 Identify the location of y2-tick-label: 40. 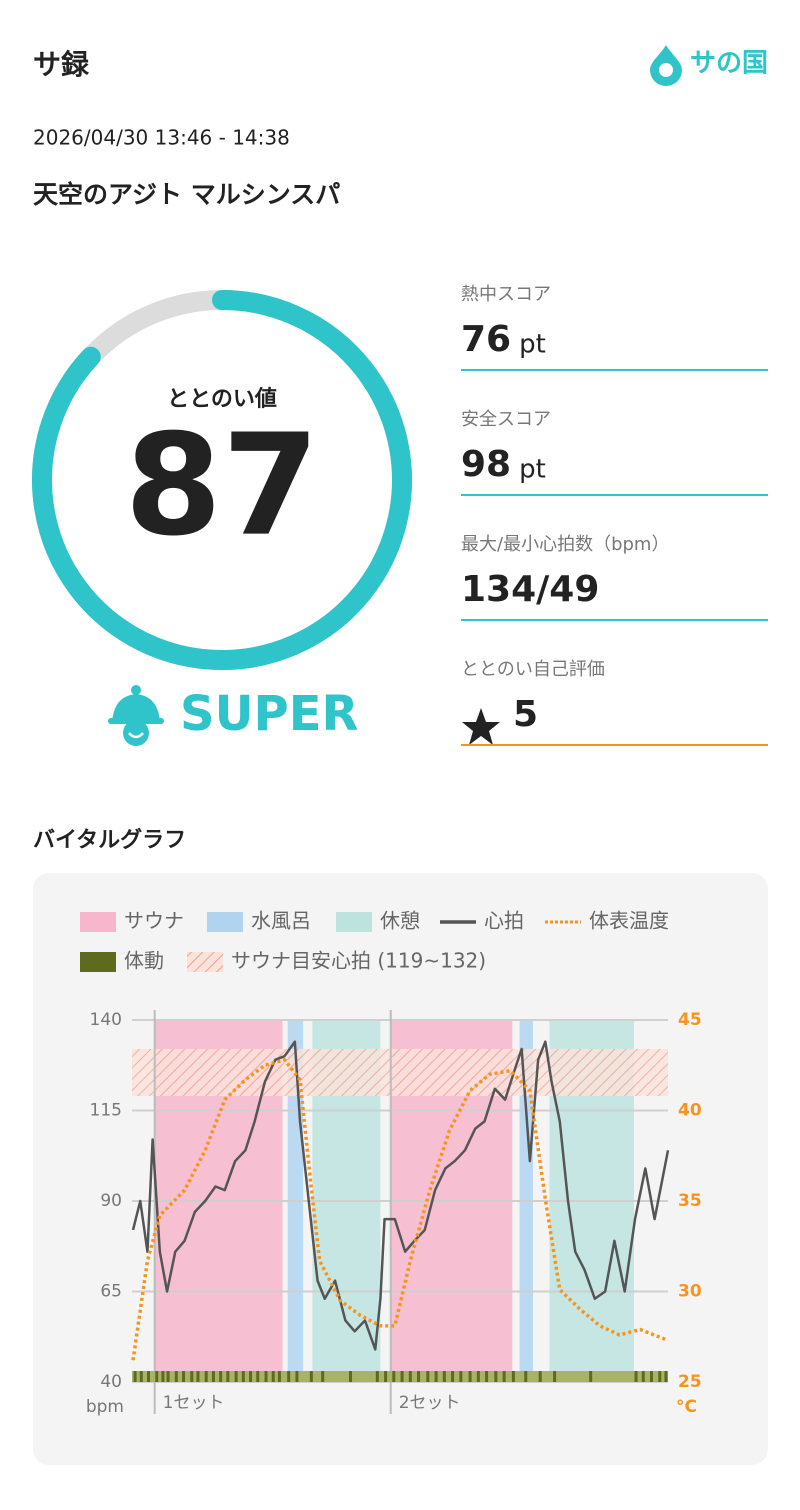
(690, 1111).